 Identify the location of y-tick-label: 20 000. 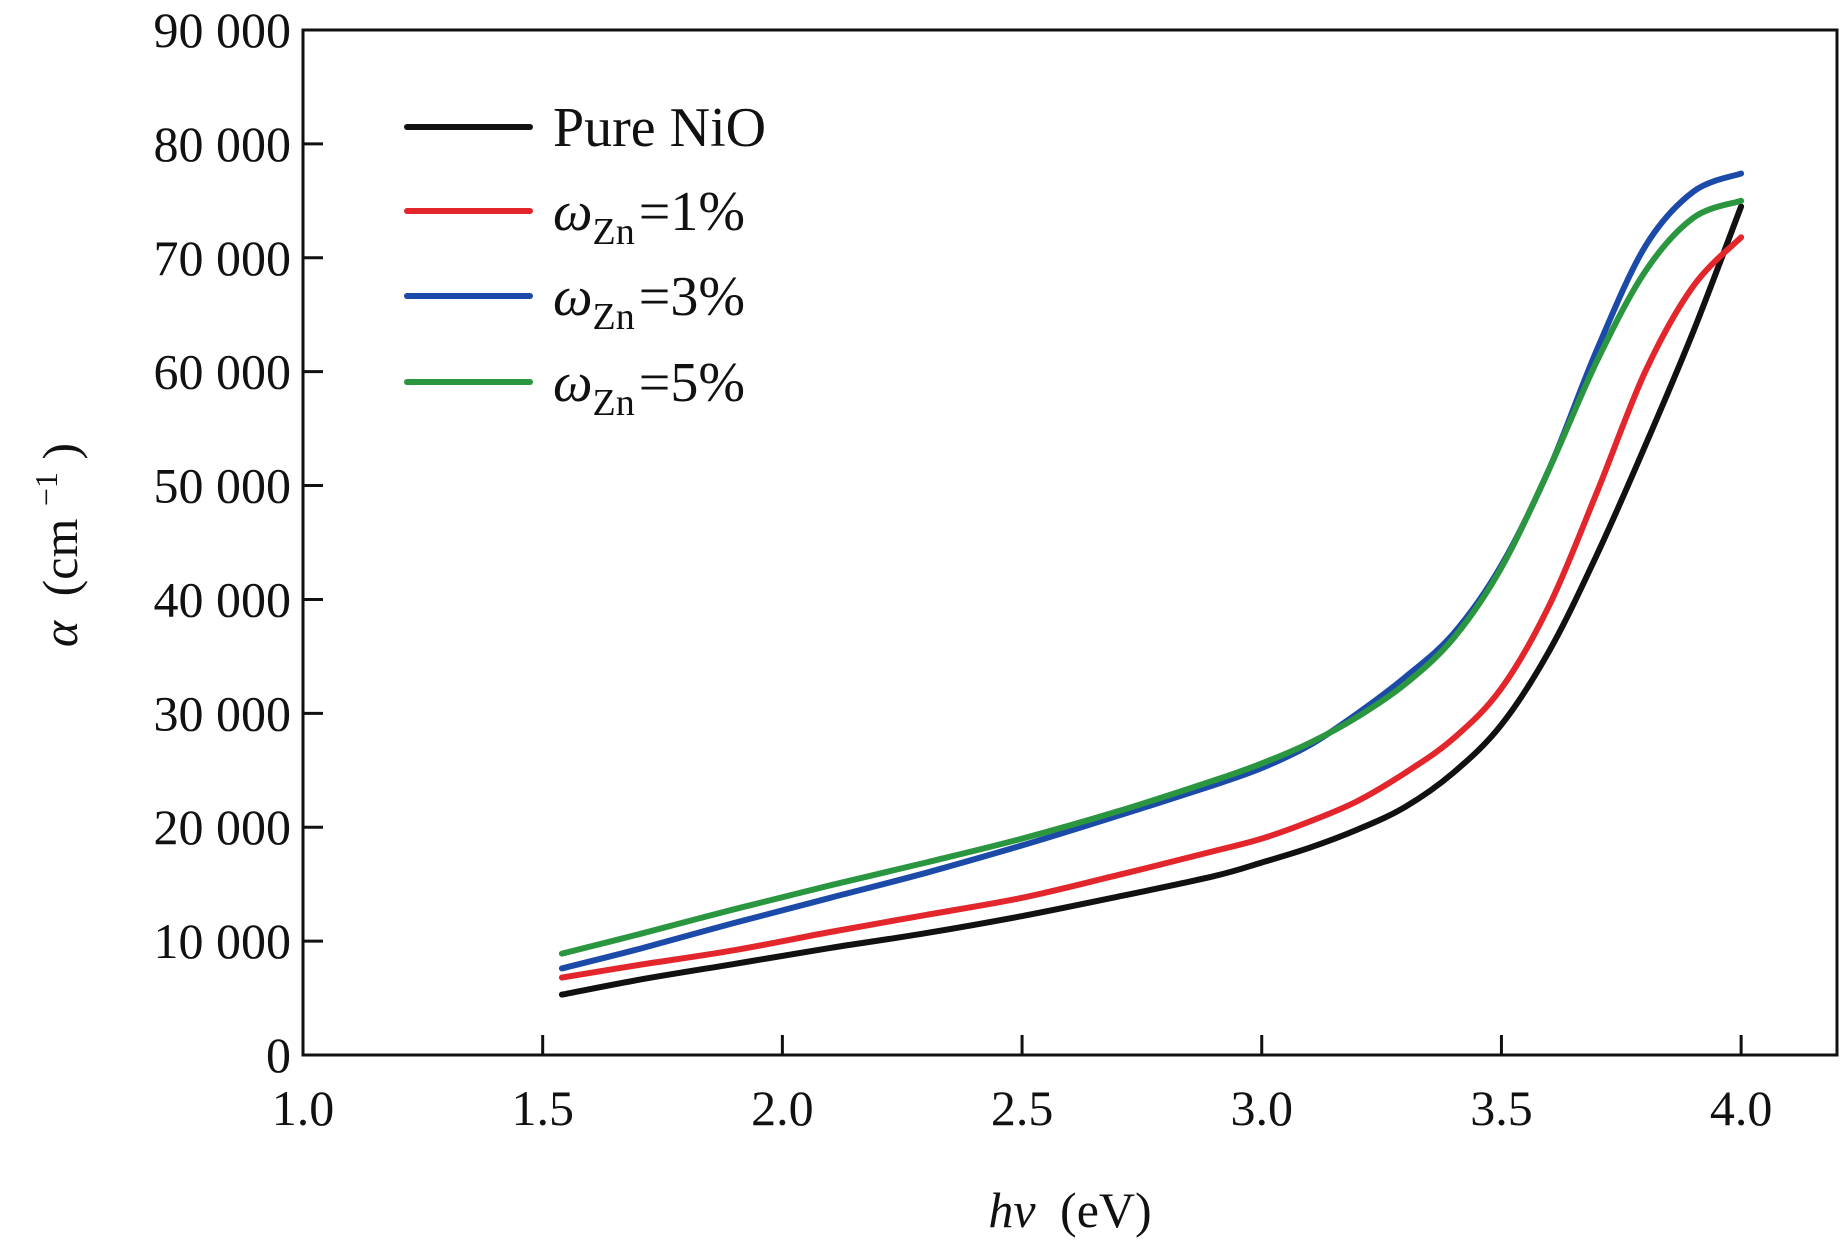
(223, 827).